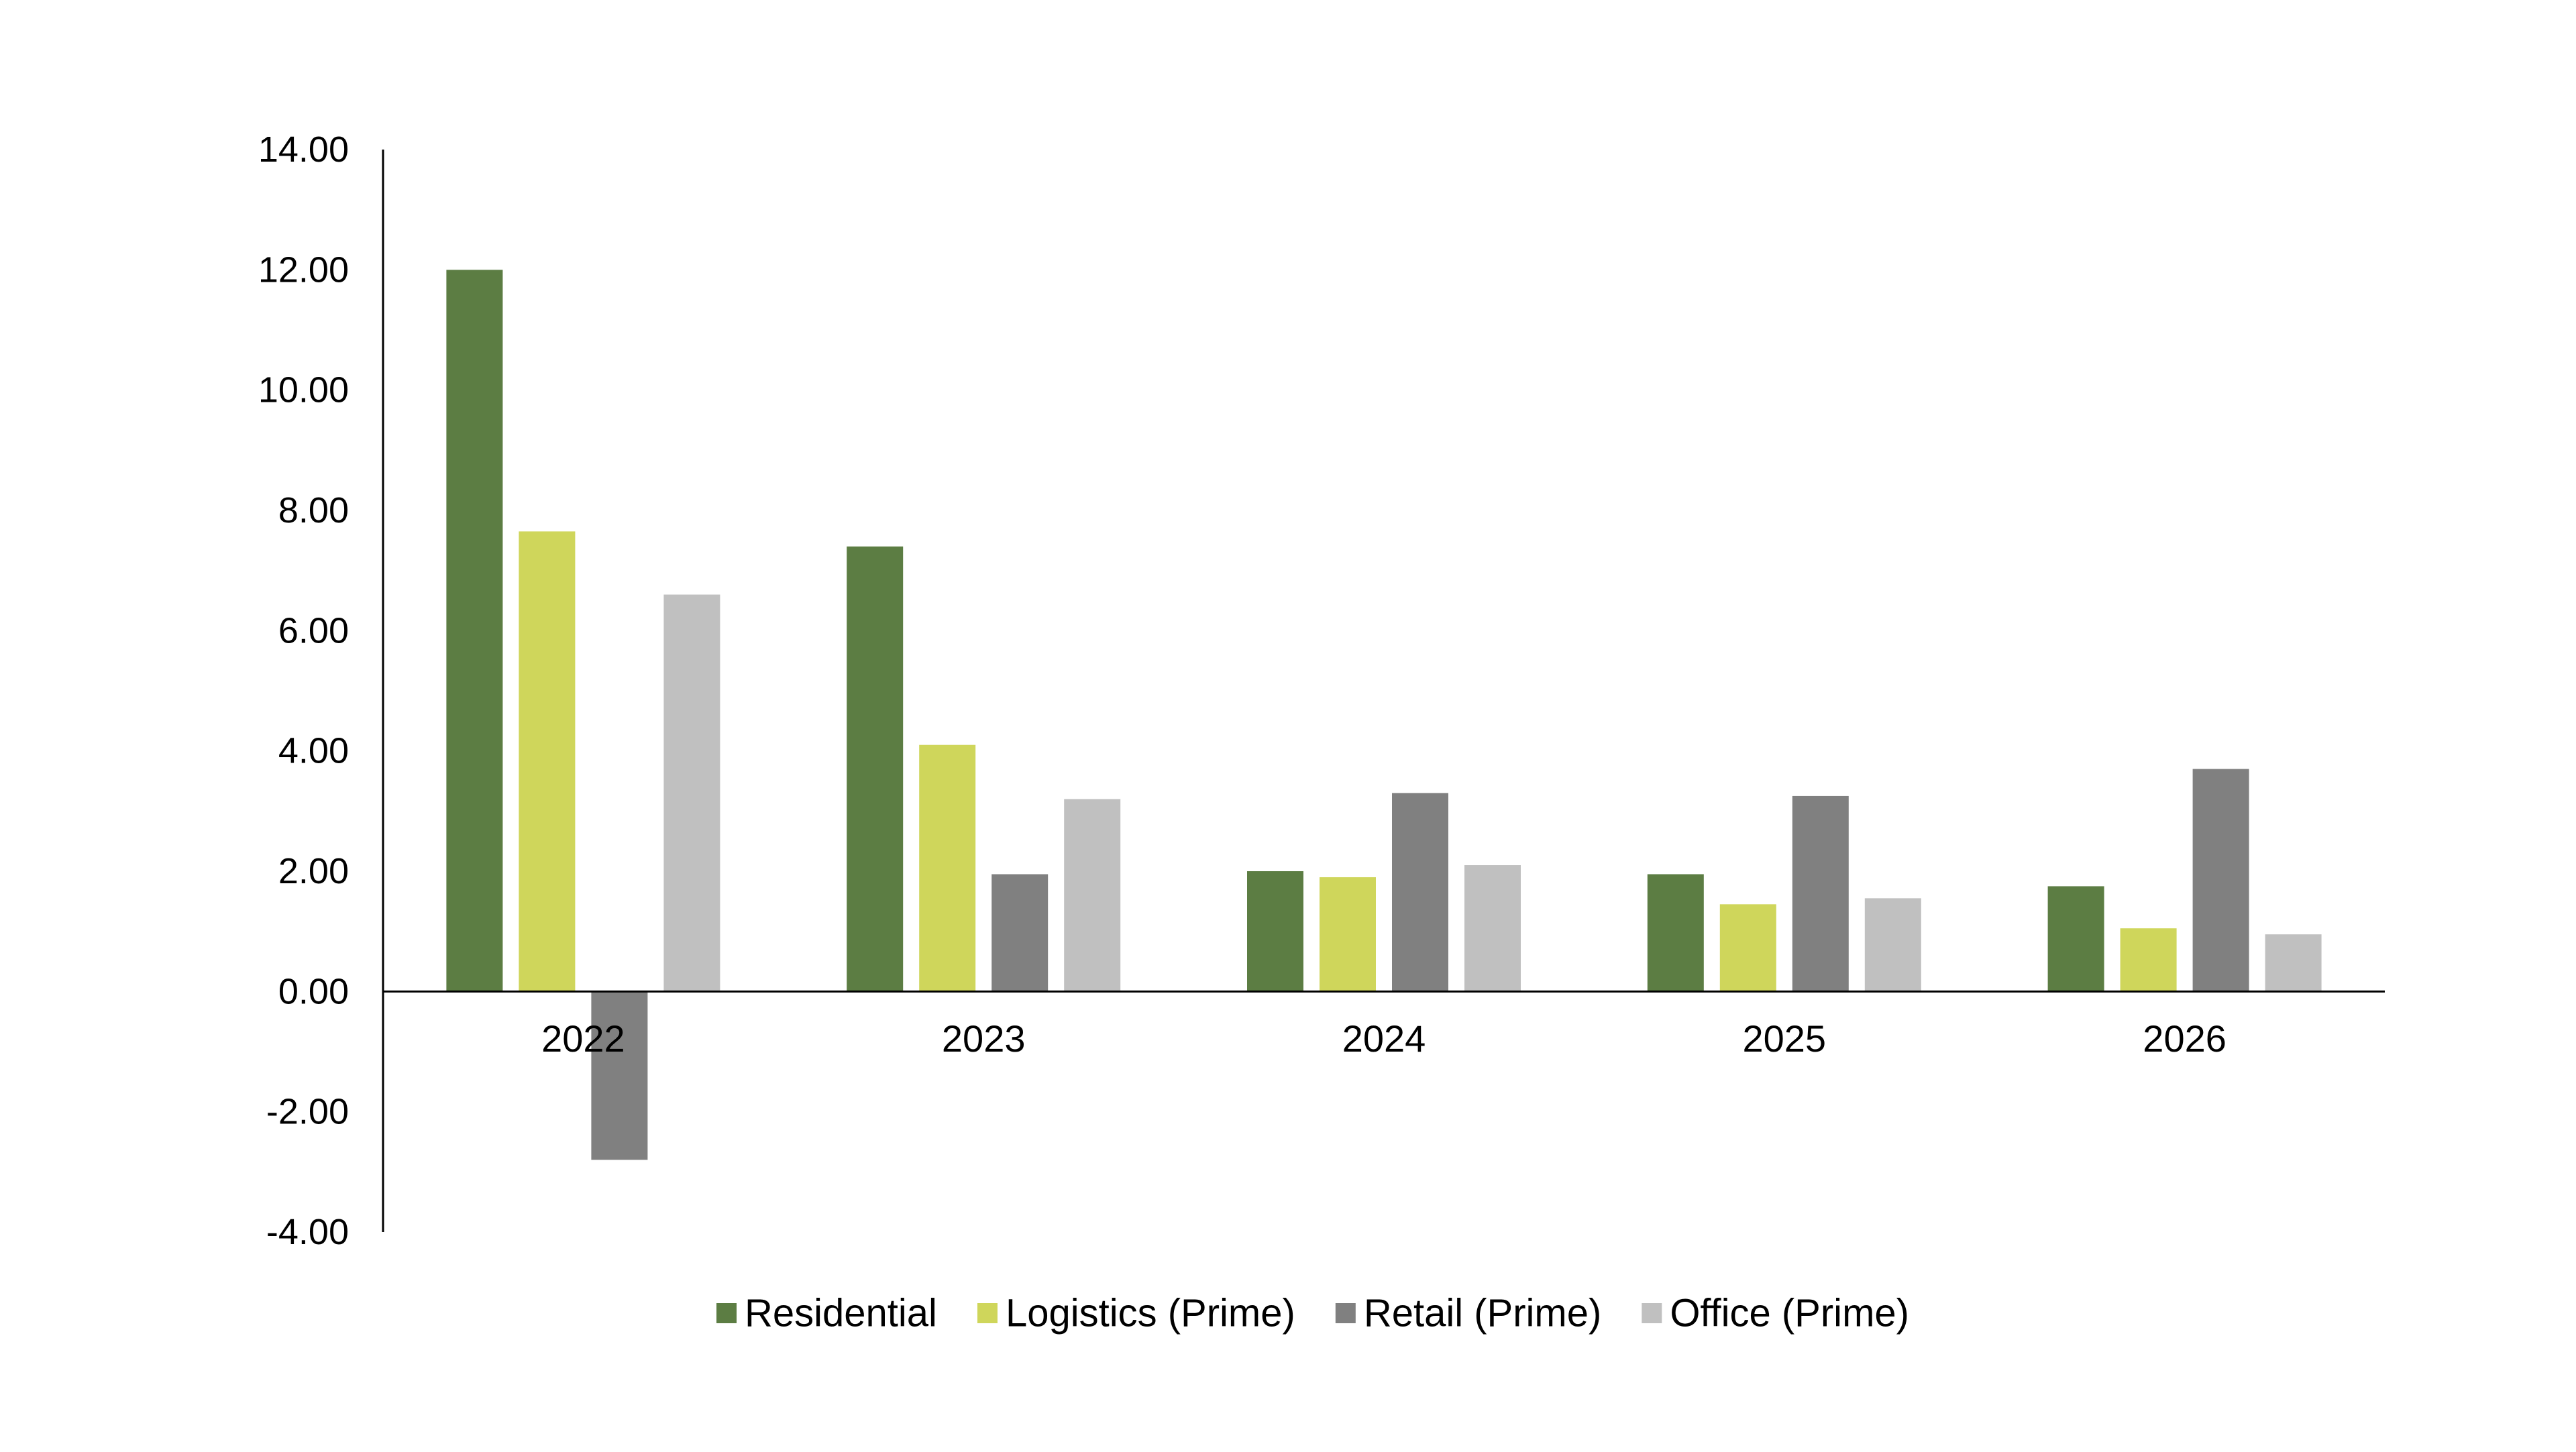 Image resolution: width=2576 pixels, height=1452 pixels. Describe the element at coordinates (2220, 880) in the screenshot. I see `bar-2026-retail-prime` at that location.